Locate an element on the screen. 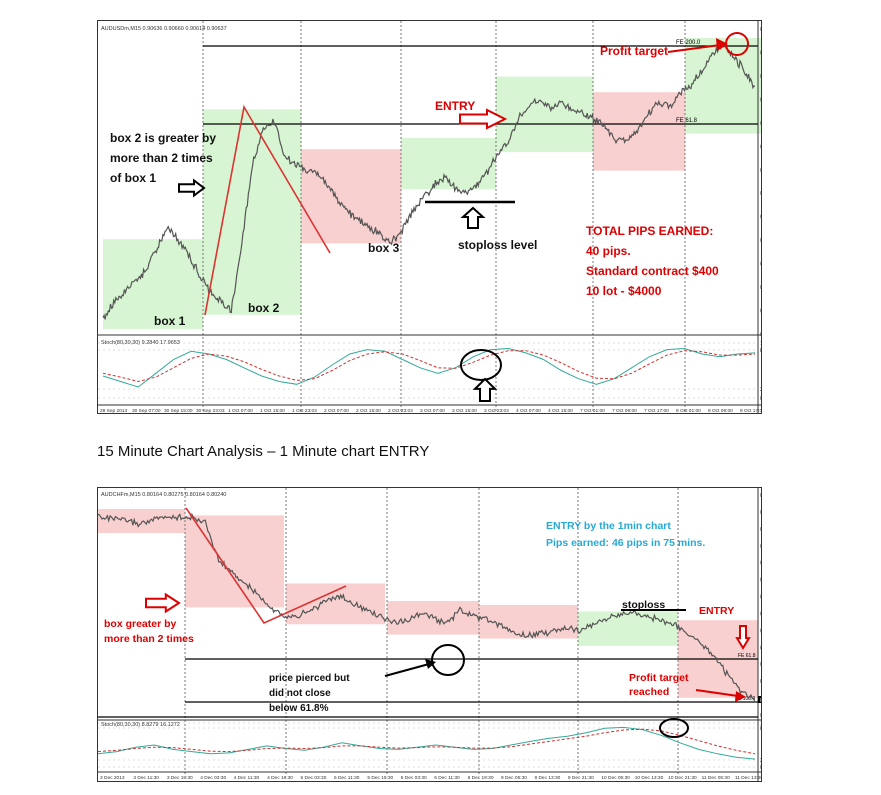 This screenshot has height=795, width=881. y-tick-label: 0.93760 is located at coordinates (760, 194).